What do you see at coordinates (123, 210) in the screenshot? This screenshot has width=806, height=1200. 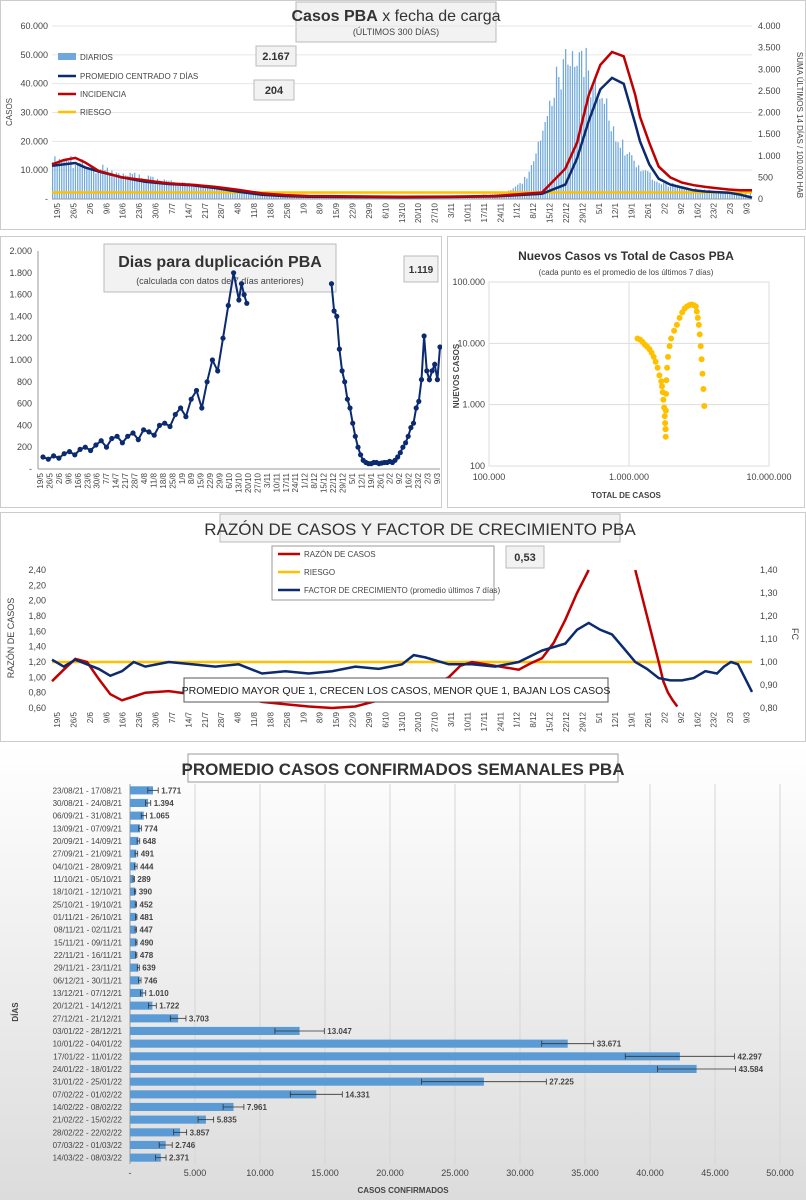 I see `x-tick-label: 16/6` at bounding box center [123, 210].